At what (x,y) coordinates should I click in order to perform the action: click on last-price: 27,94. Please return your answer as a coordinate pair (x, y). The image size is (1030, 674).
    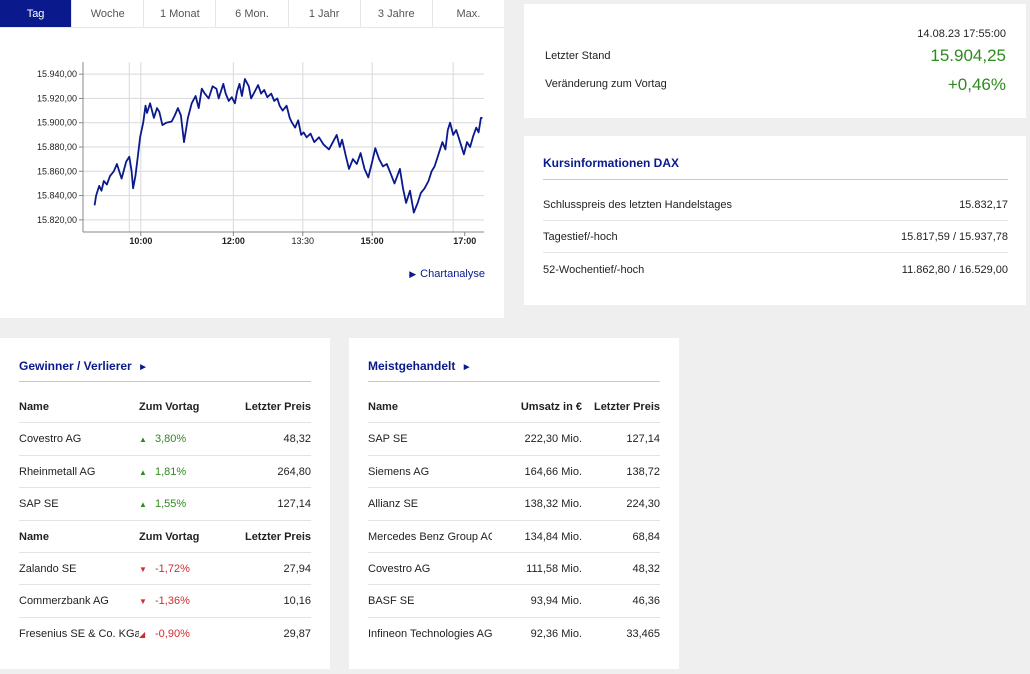
    Looking at the image, I should click on (297, 568).